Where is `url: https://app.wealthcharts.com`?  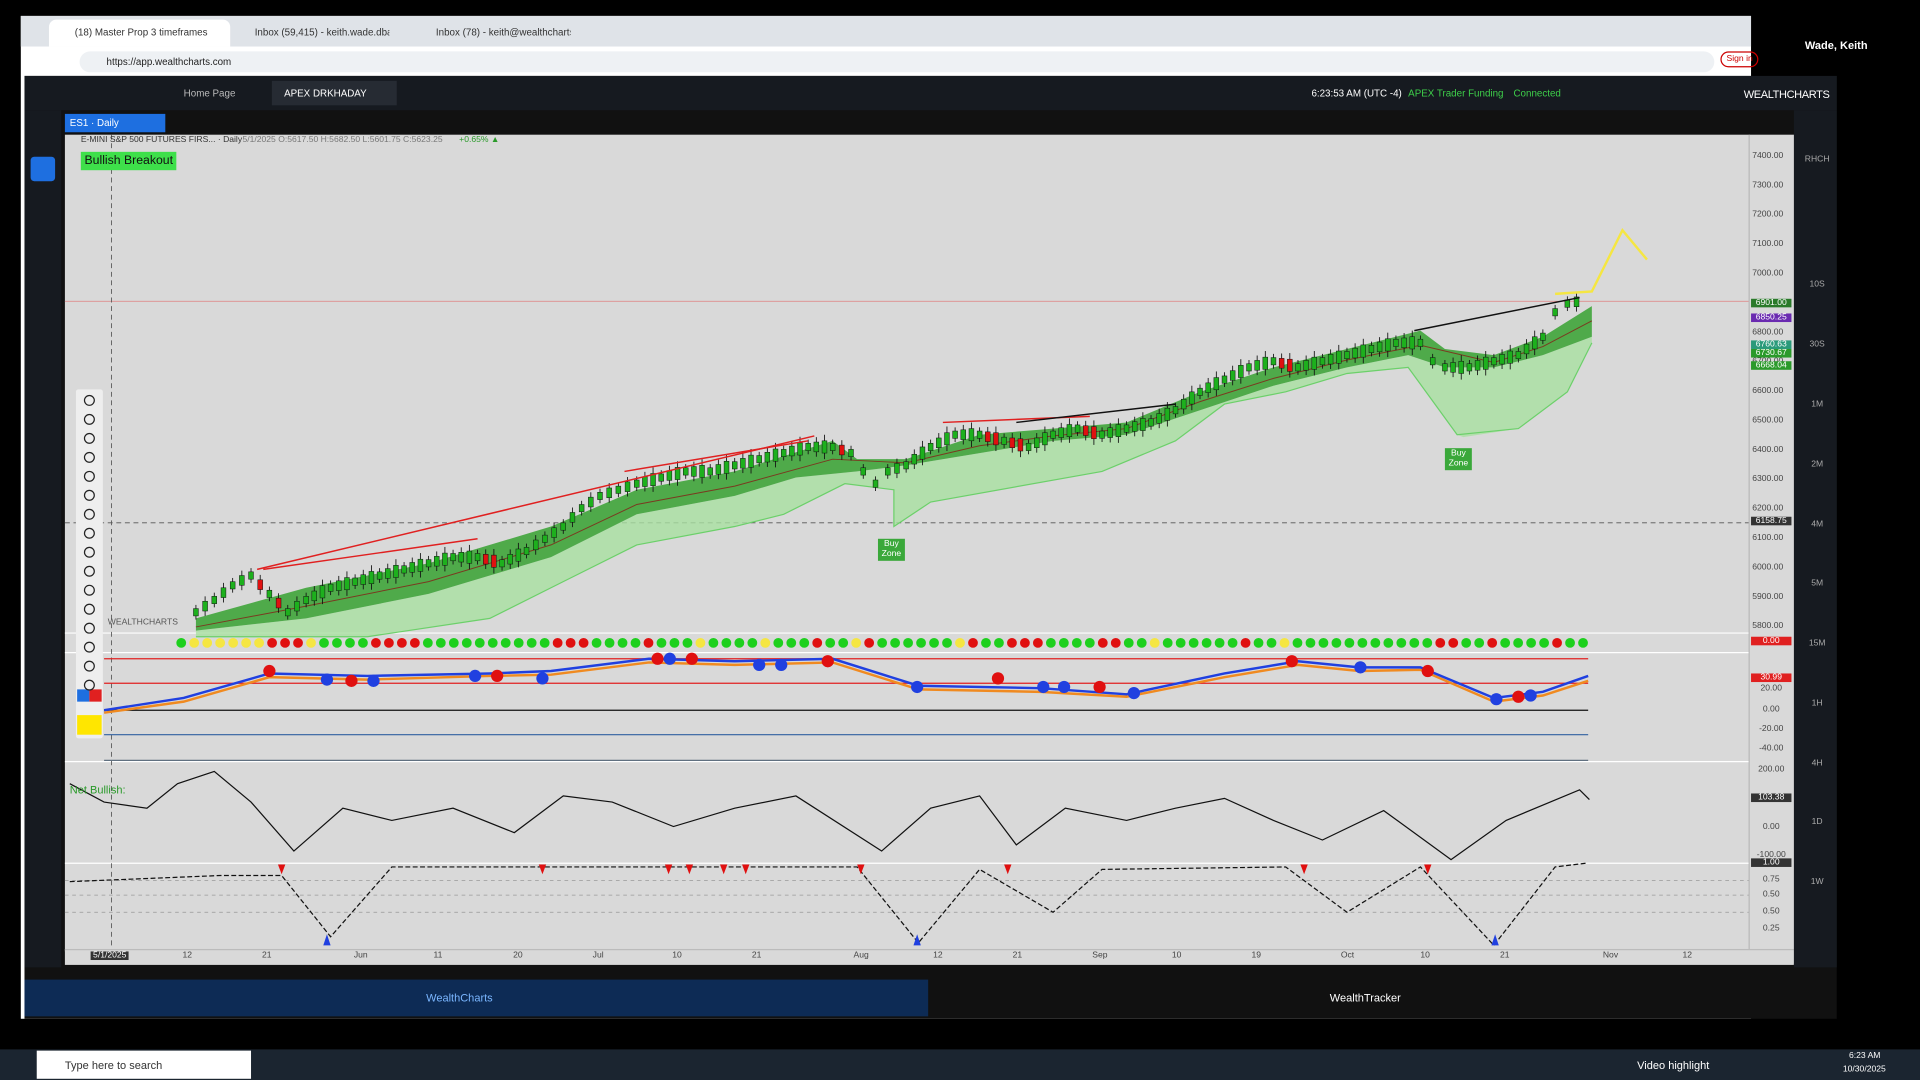
url: https://app.wealthcharts.com is located at coordinates (169, 62).